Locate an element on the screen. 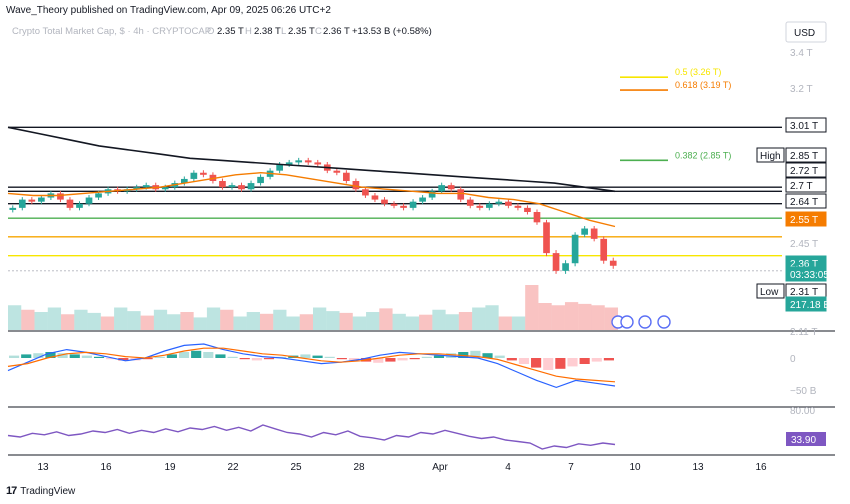 The height and width of the screenshot is (504, 850). currency-selector is located at coordinates (806, 32).